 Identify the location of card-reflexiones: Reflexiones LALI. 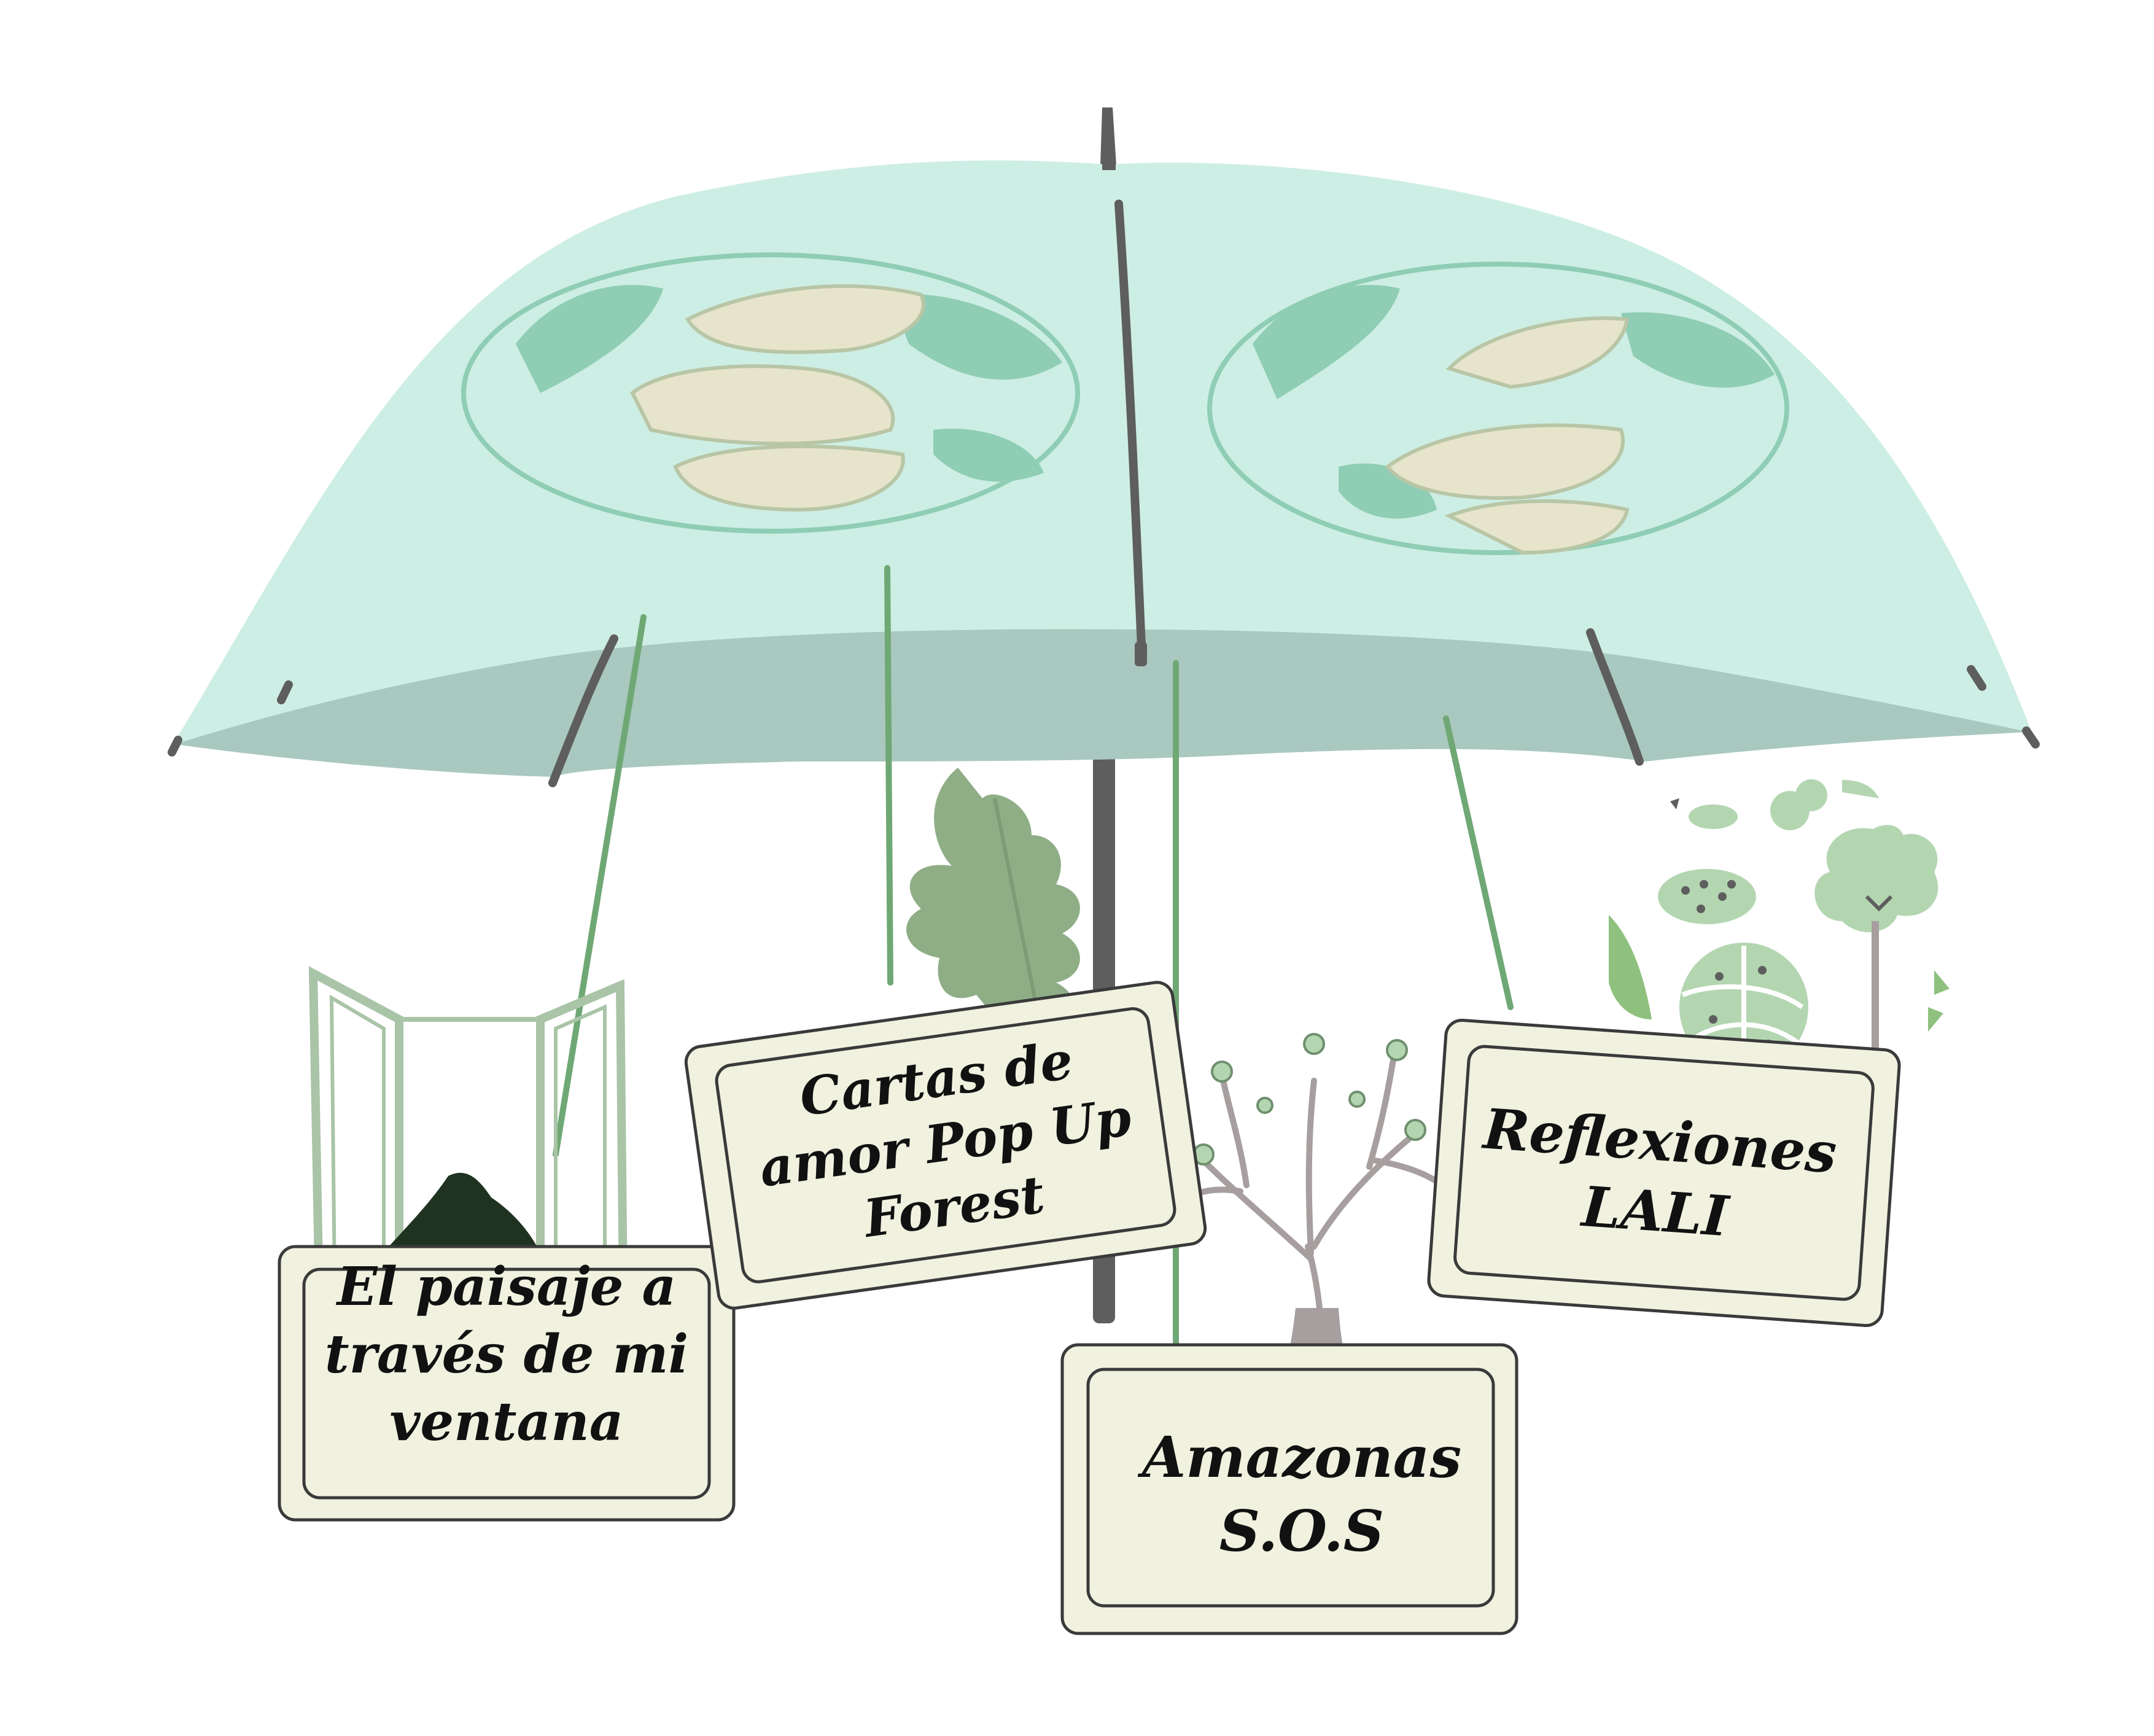
(1664, 1173).